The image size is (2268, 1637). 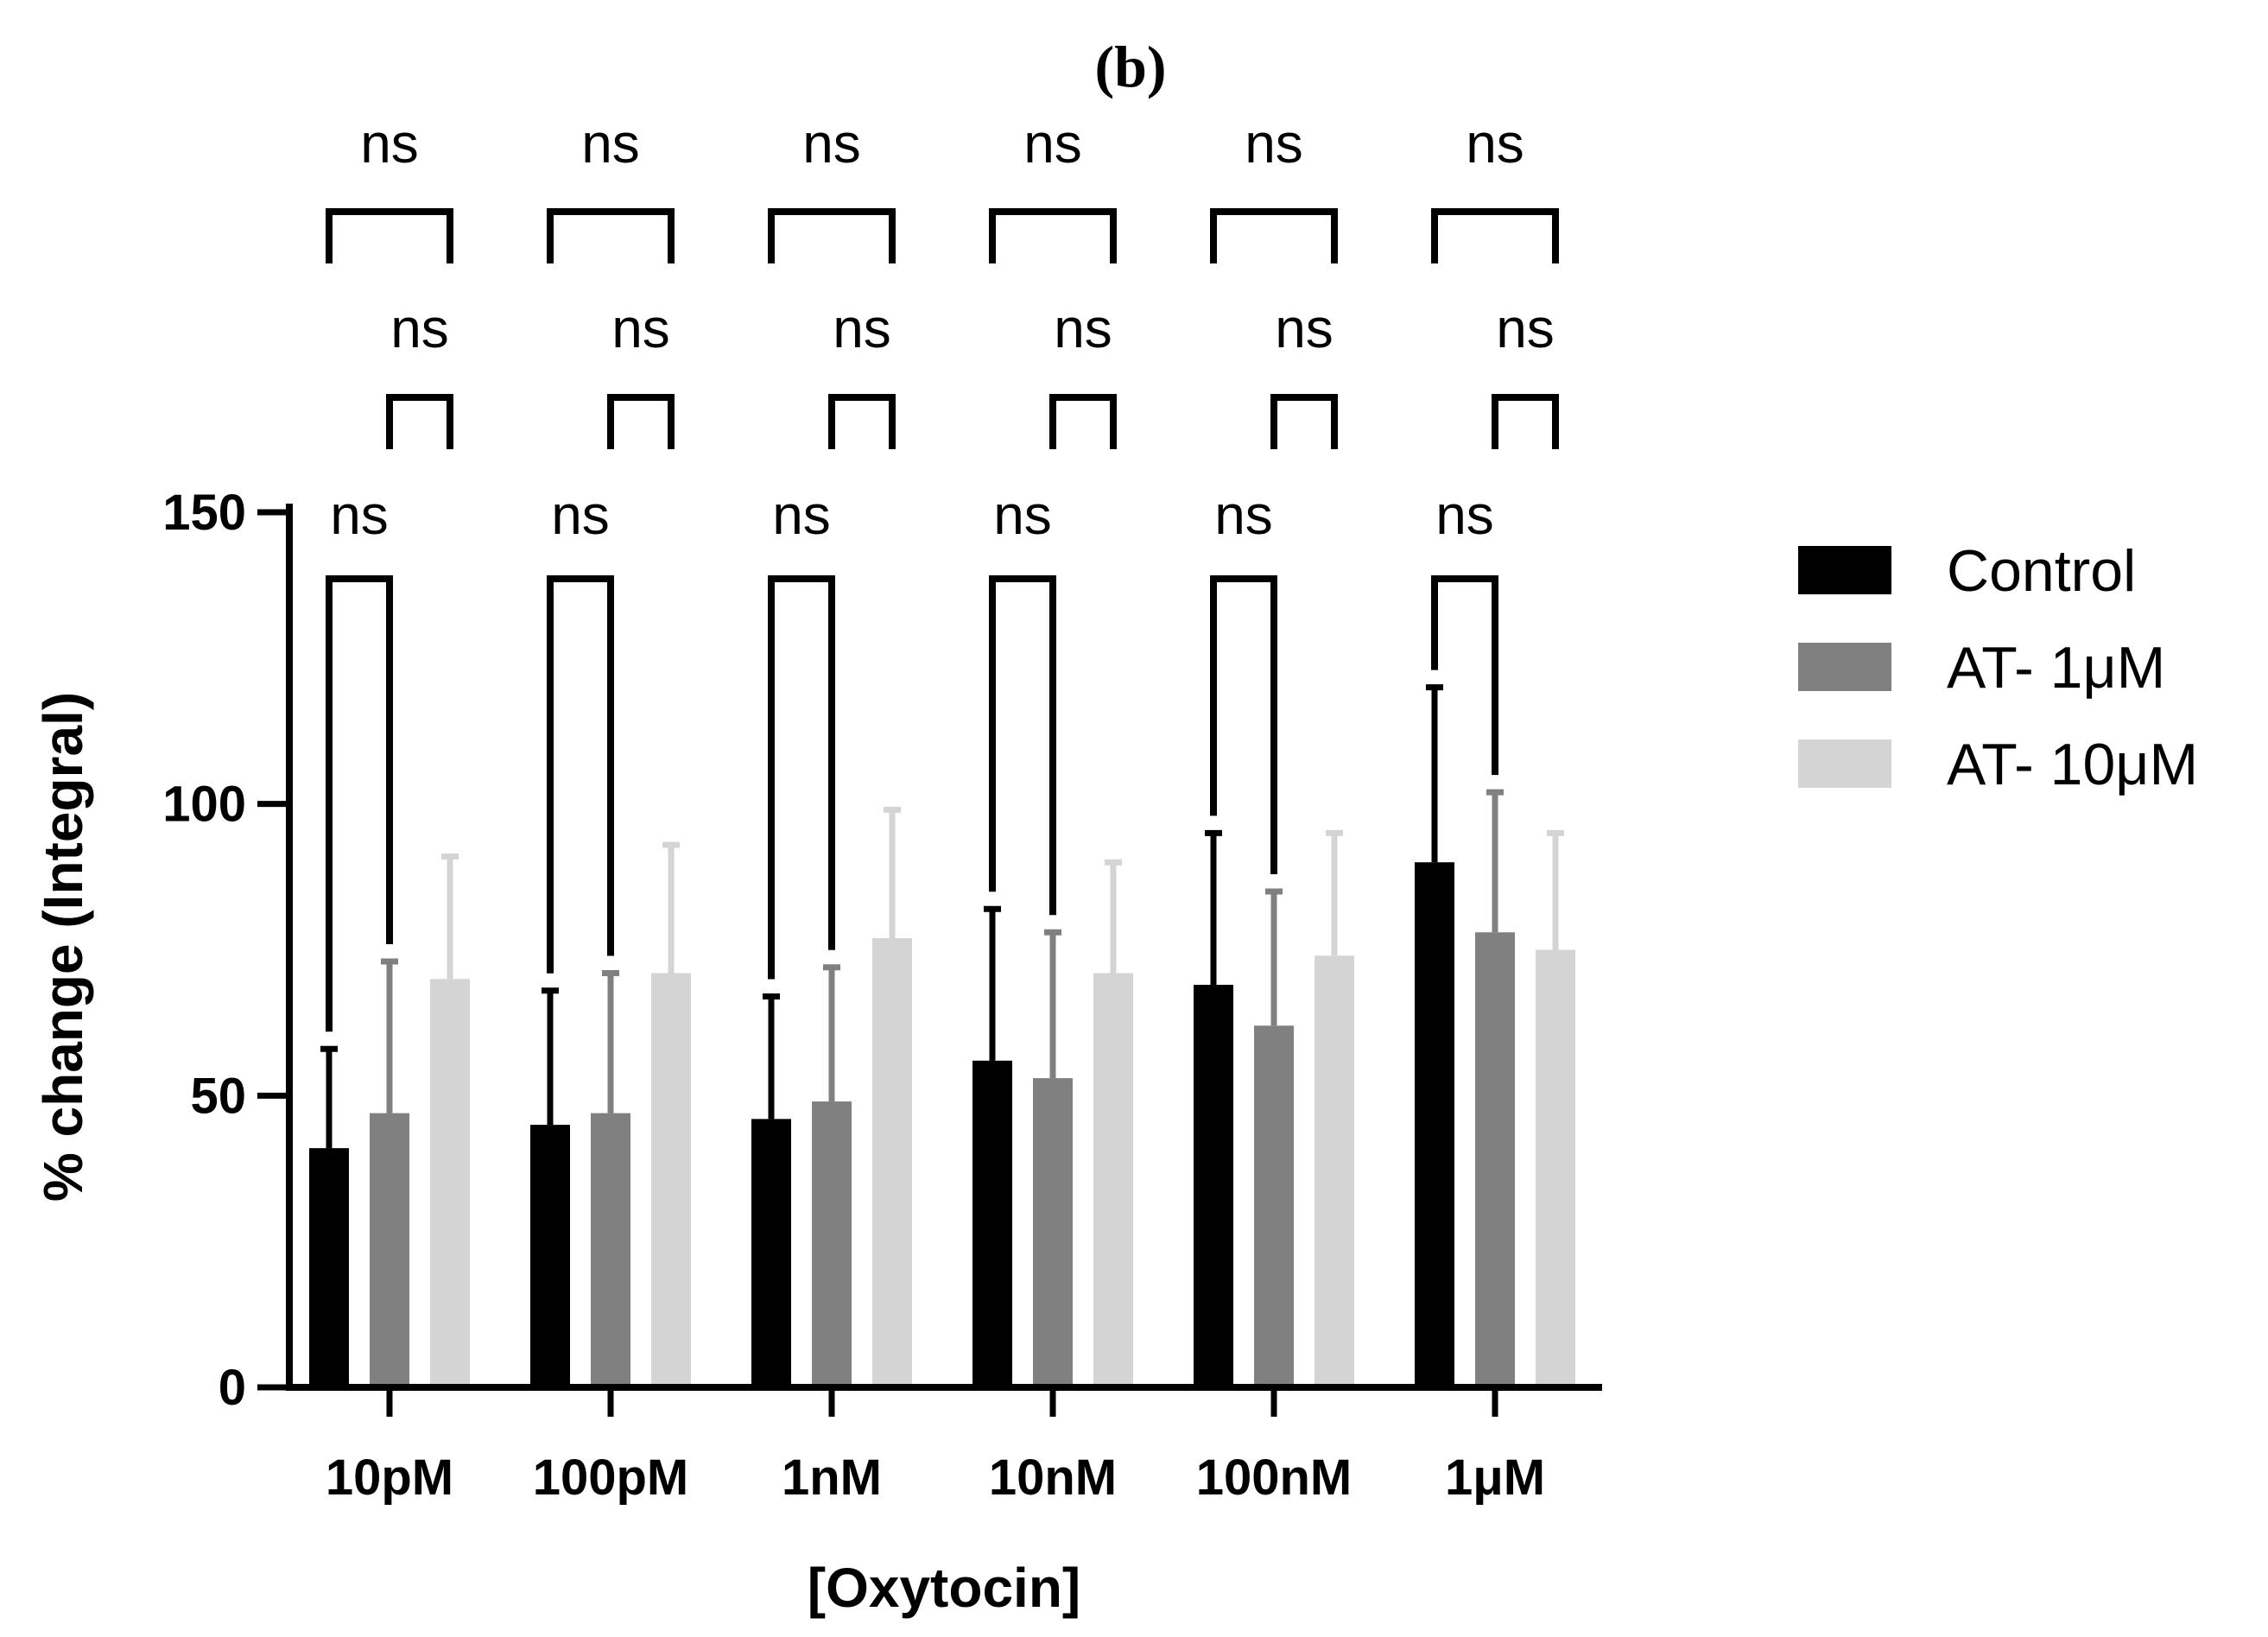 I want to click on y-ticks: 0 50 100 150, so click(x=225, y=950).